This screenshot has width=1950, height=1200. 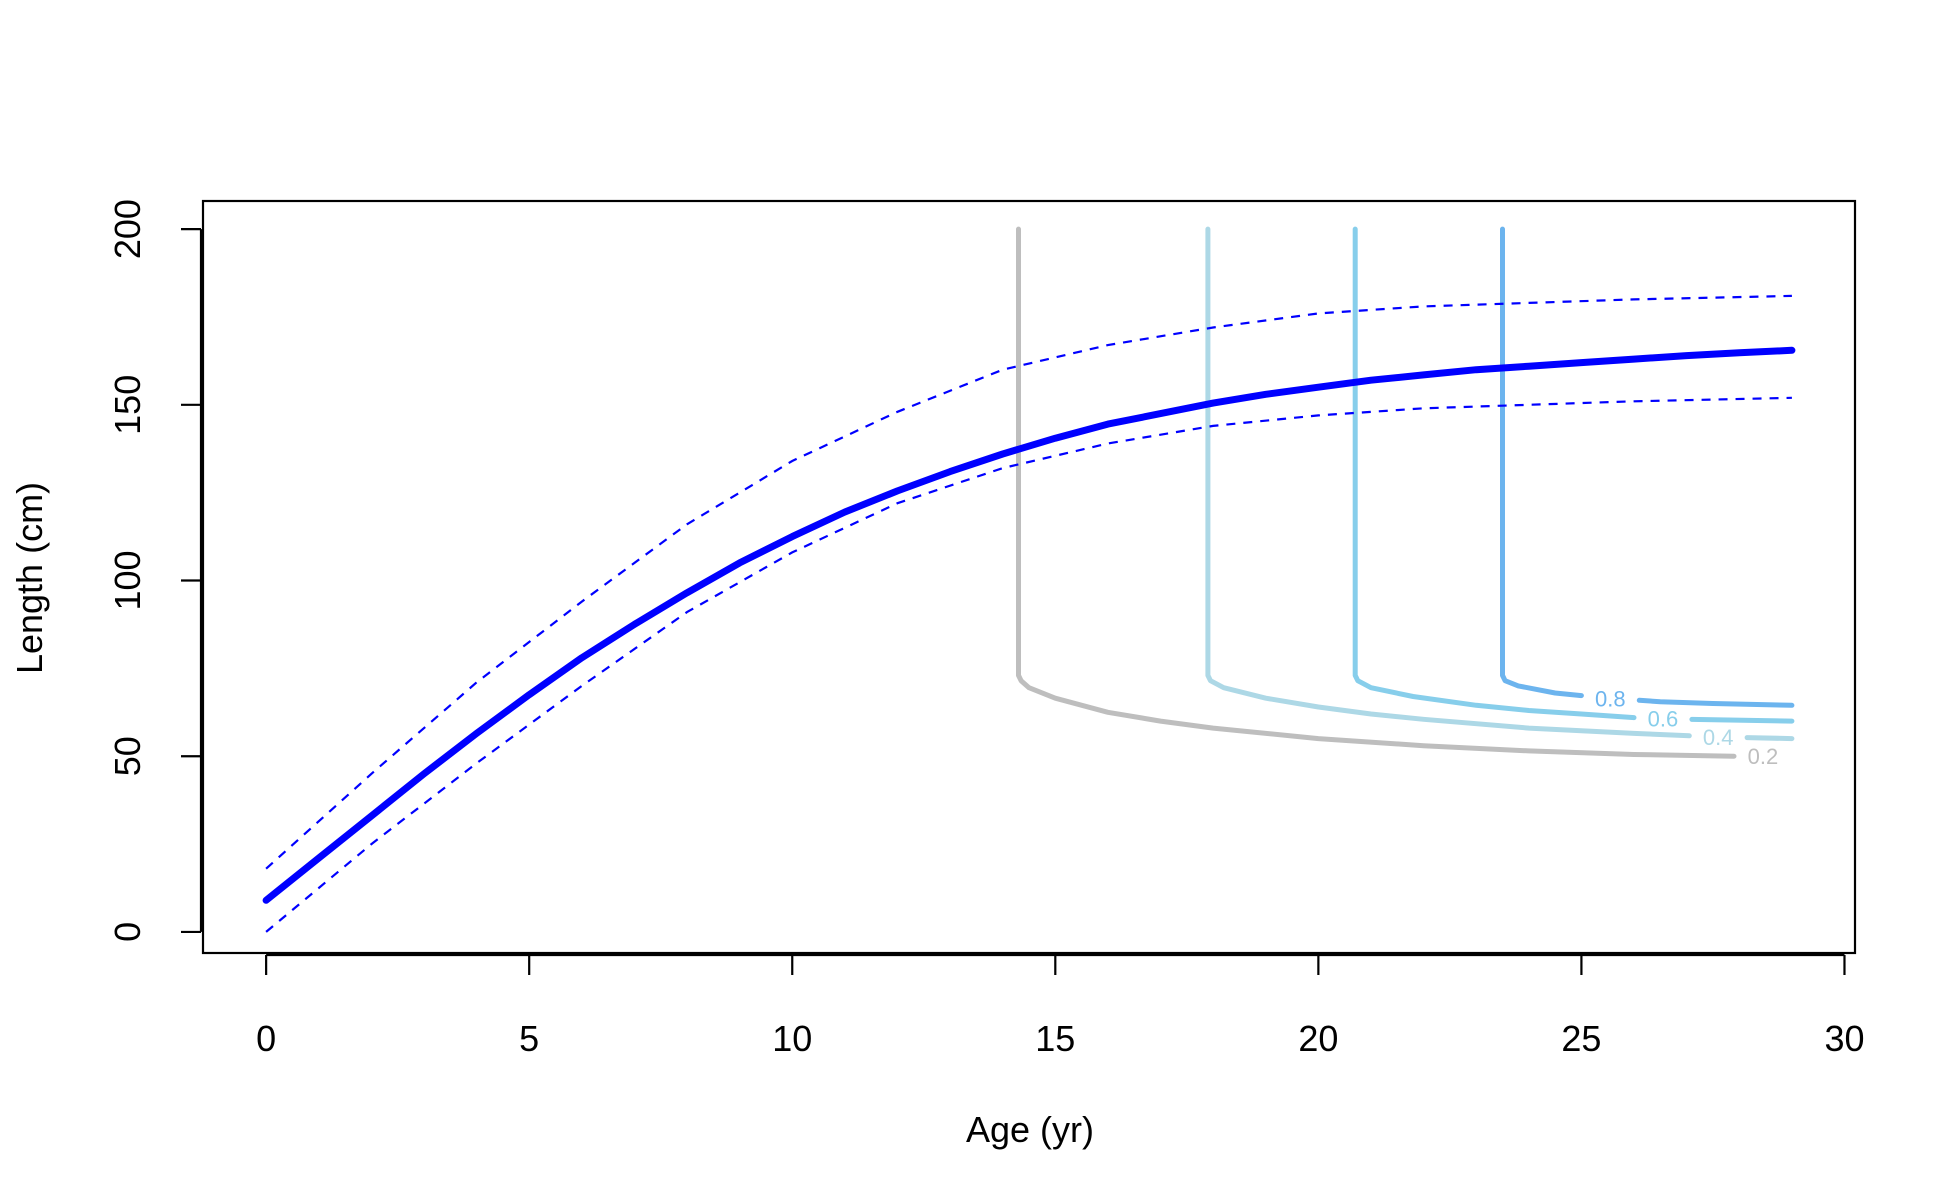 What do you see at coordinates (127, 580) in the screenshot?
I see `y-tick-label: 100` at bounding box center [127, 580].